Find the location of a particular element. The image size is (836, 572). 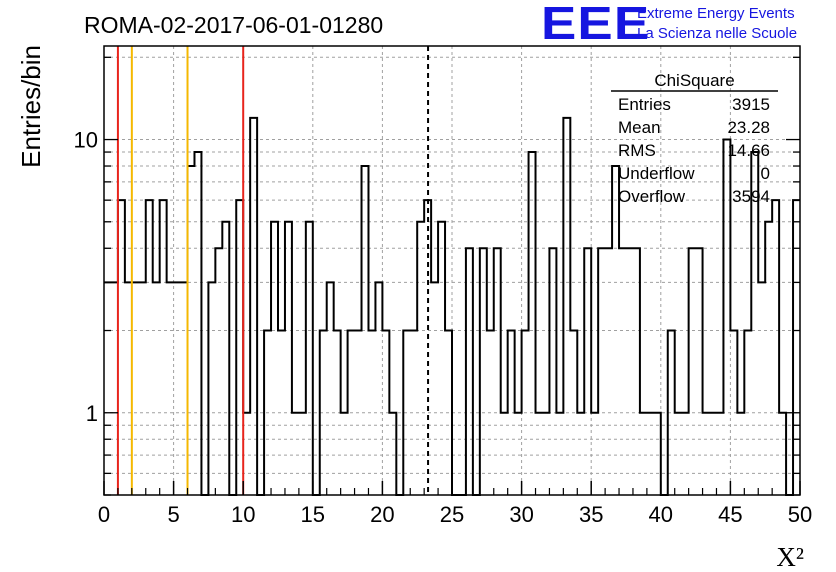

x-tick-label: 35 is located at coordinates (591, 514).